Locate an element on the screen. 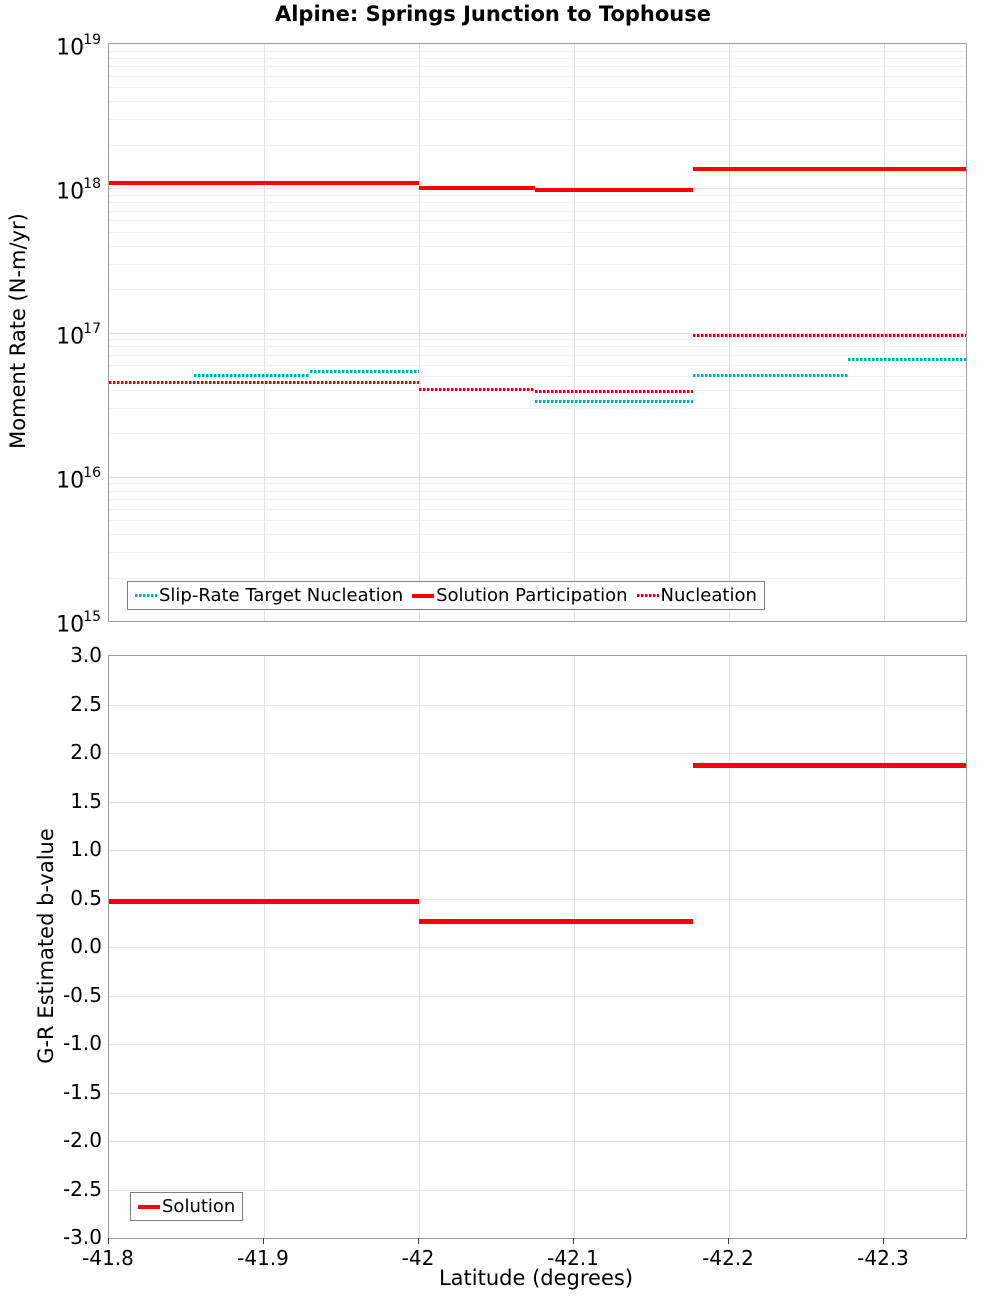 The height and width of the screenshot is (1300, 1000). legend-item-nucleation: Nucleation is located at coordinates (696, 595).